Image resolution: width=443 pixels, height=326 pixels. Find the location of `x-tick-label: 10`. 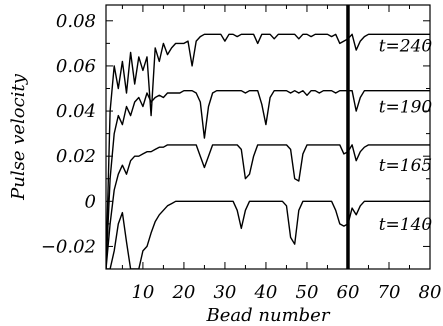

x-tick-label: 10 is located at coordinates (142, 292).